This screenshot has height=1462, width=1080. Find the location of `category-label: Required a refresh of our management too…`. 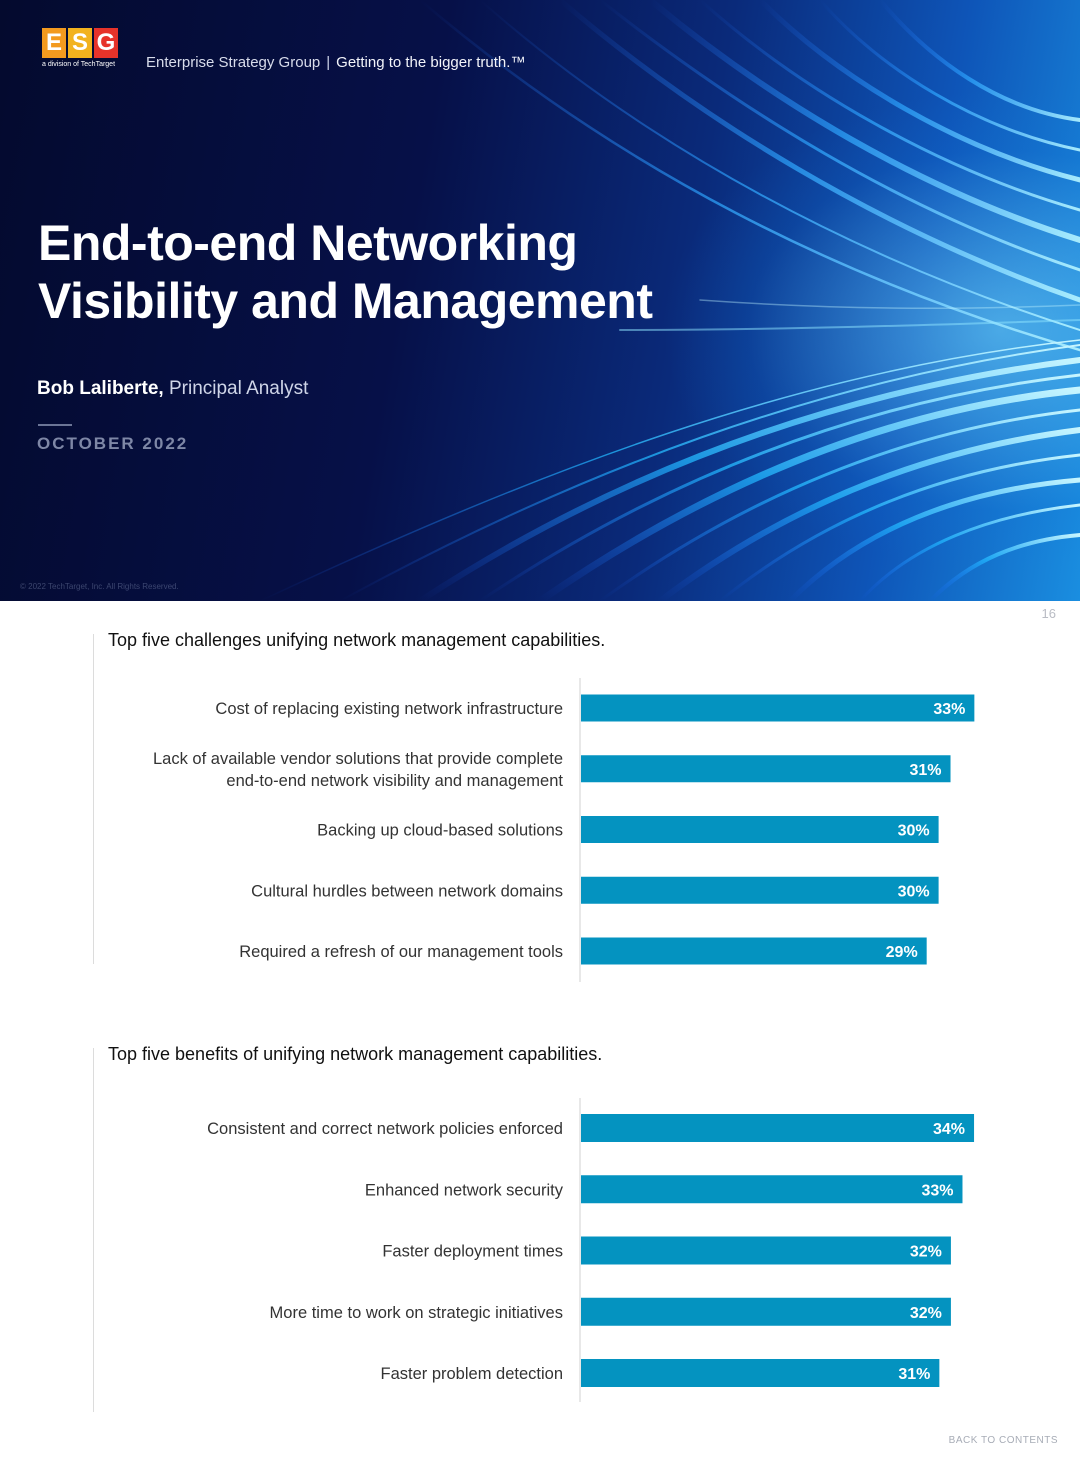

category-label: Required a refresh of our management too… is located at coordinates (401, 952).